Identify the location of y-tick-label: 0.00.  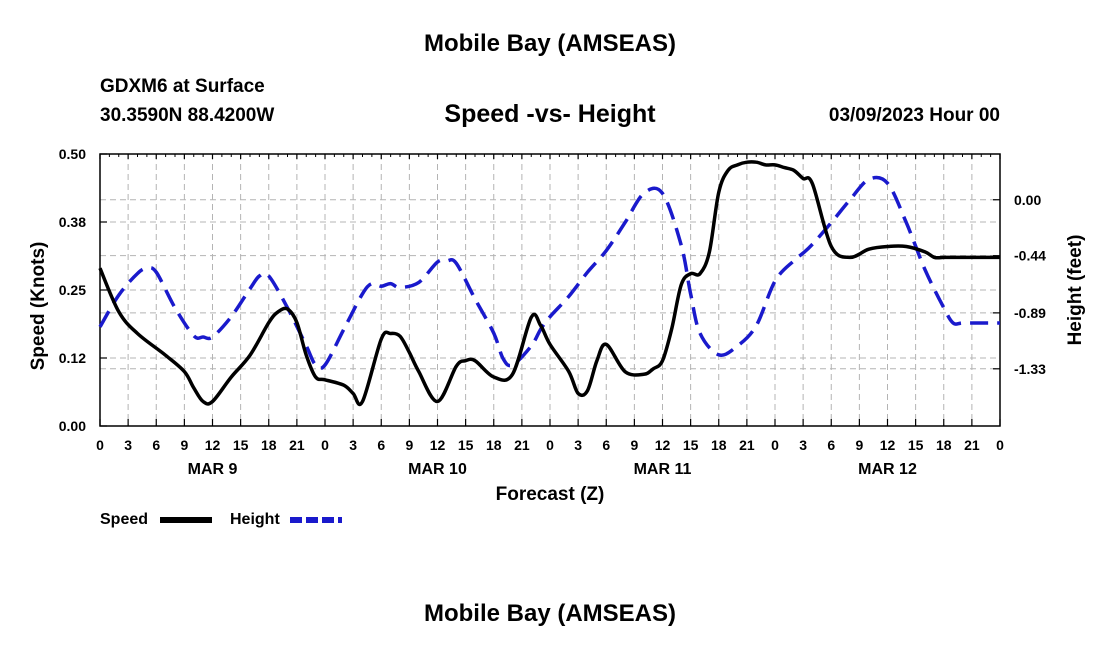
(72, 426).